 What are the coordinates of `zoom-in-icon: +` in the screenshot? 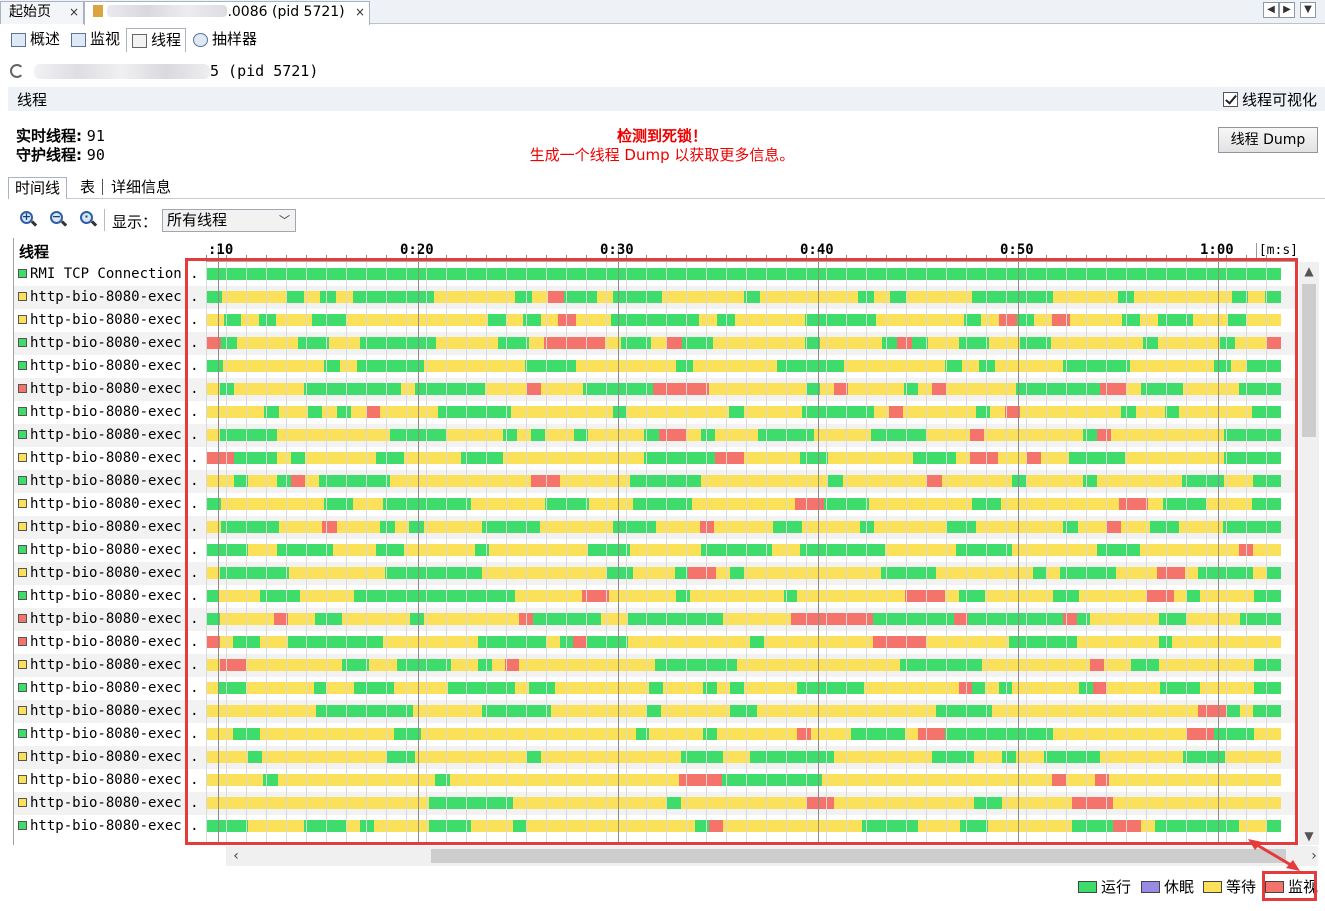 It's located at (29, 219).